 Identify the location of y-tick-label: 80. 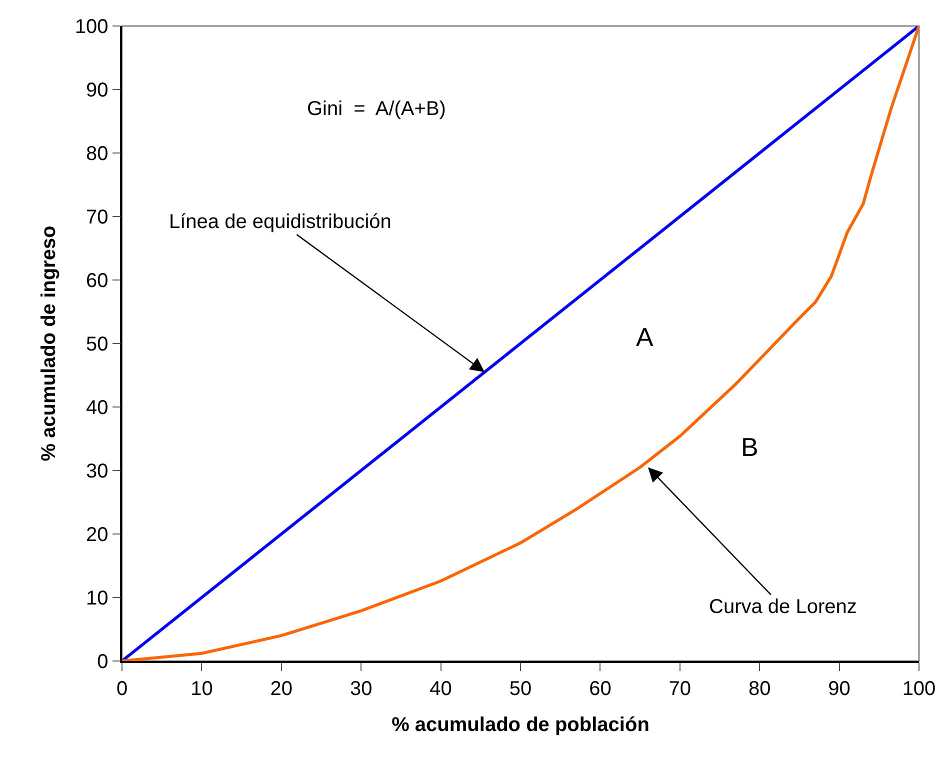
(97, 154).